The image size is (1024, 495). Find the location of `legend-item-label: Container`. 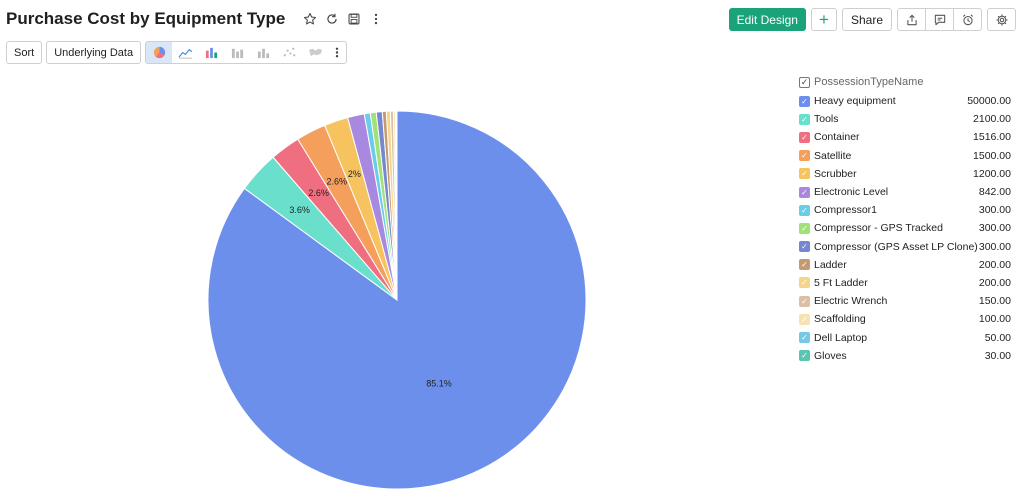

legend-item-label: Container is located at coordinates (837, 137).